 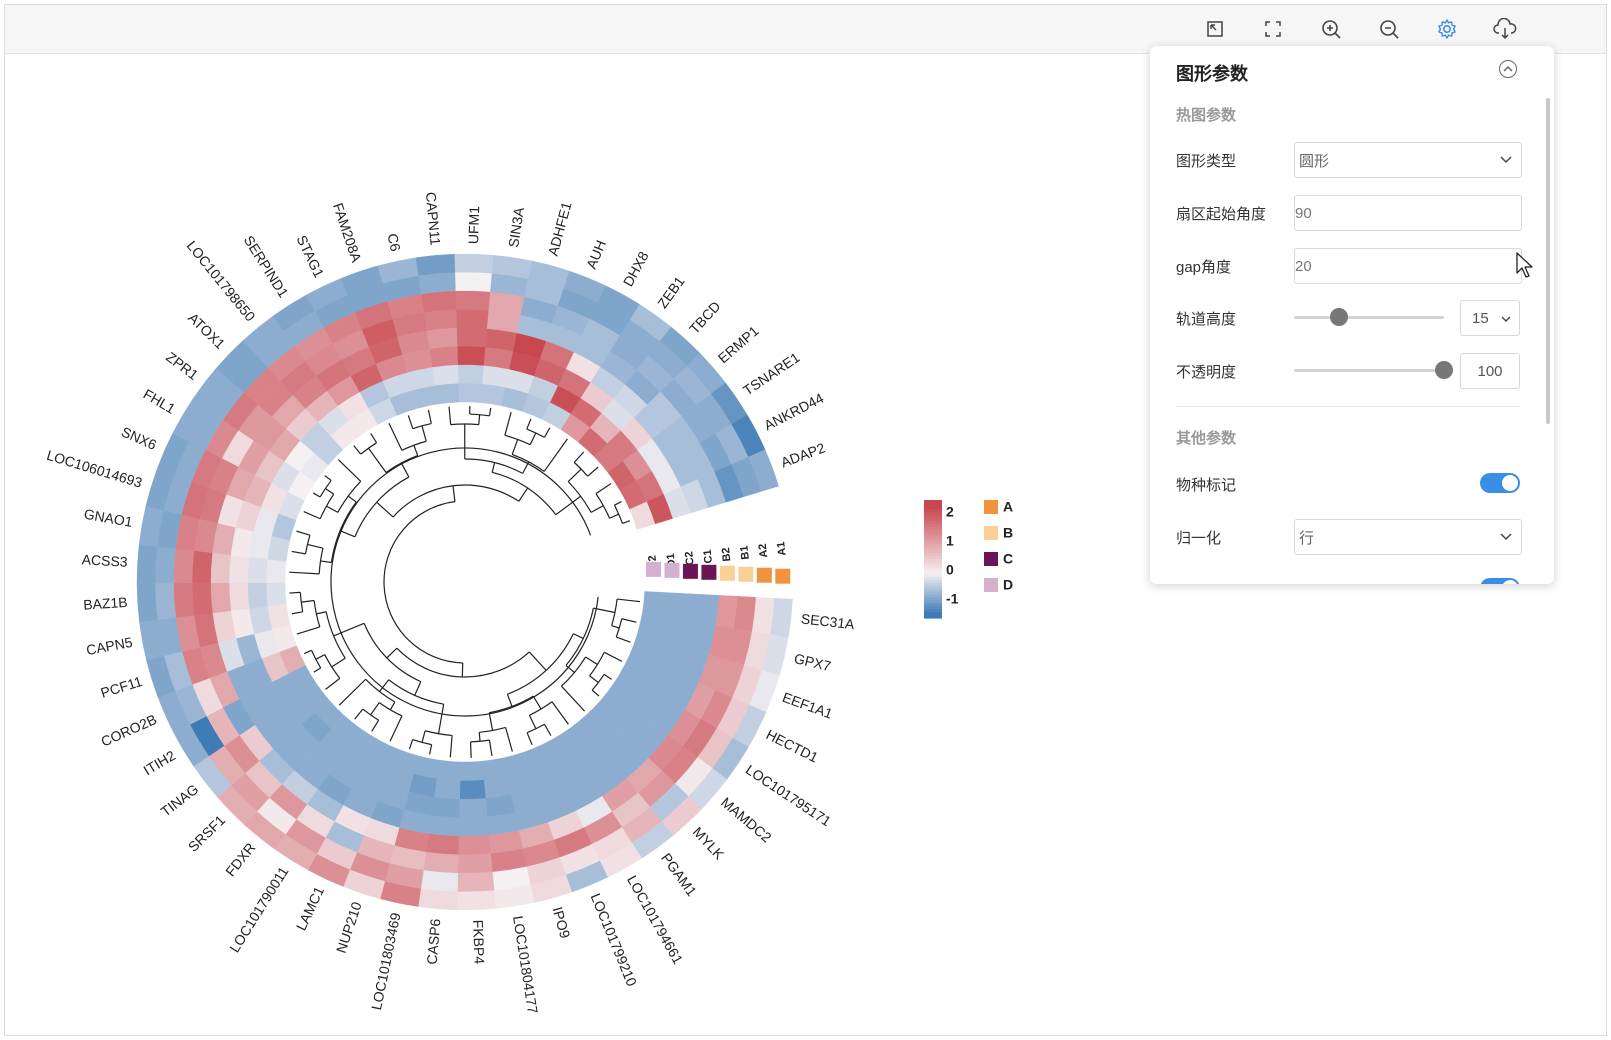 What do you see at coordinates (1508, 69) in the screenshot?
I see `collapse-button` at bounding box center [1508, 69].